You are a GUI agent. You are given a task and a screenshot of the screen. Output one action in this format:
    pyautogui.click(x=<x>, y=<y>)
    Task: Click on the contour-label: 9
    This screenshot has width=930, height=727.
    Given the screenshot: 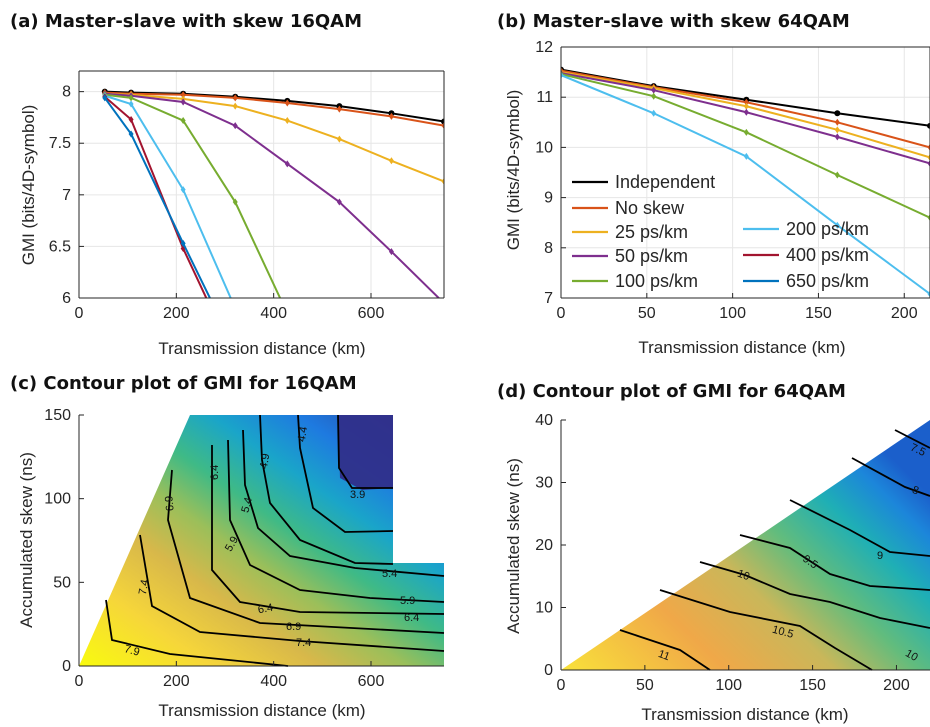 What is the action you would take?
    pyautogui.click(x=880, y=556)
    